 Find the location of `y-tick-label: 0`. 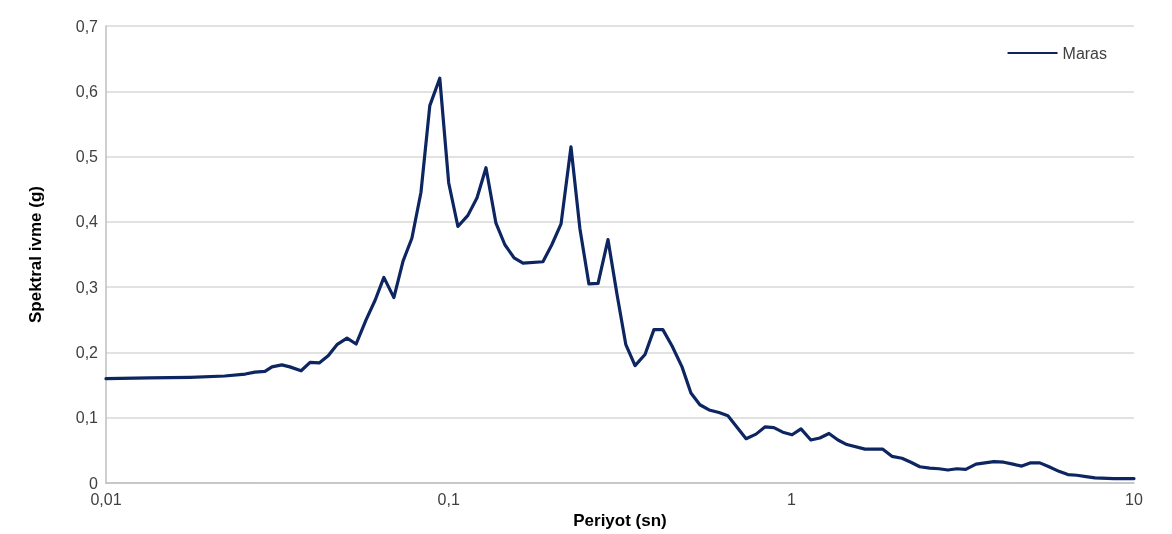

y-tick-label: 0 is located at coordinates (94, 483).